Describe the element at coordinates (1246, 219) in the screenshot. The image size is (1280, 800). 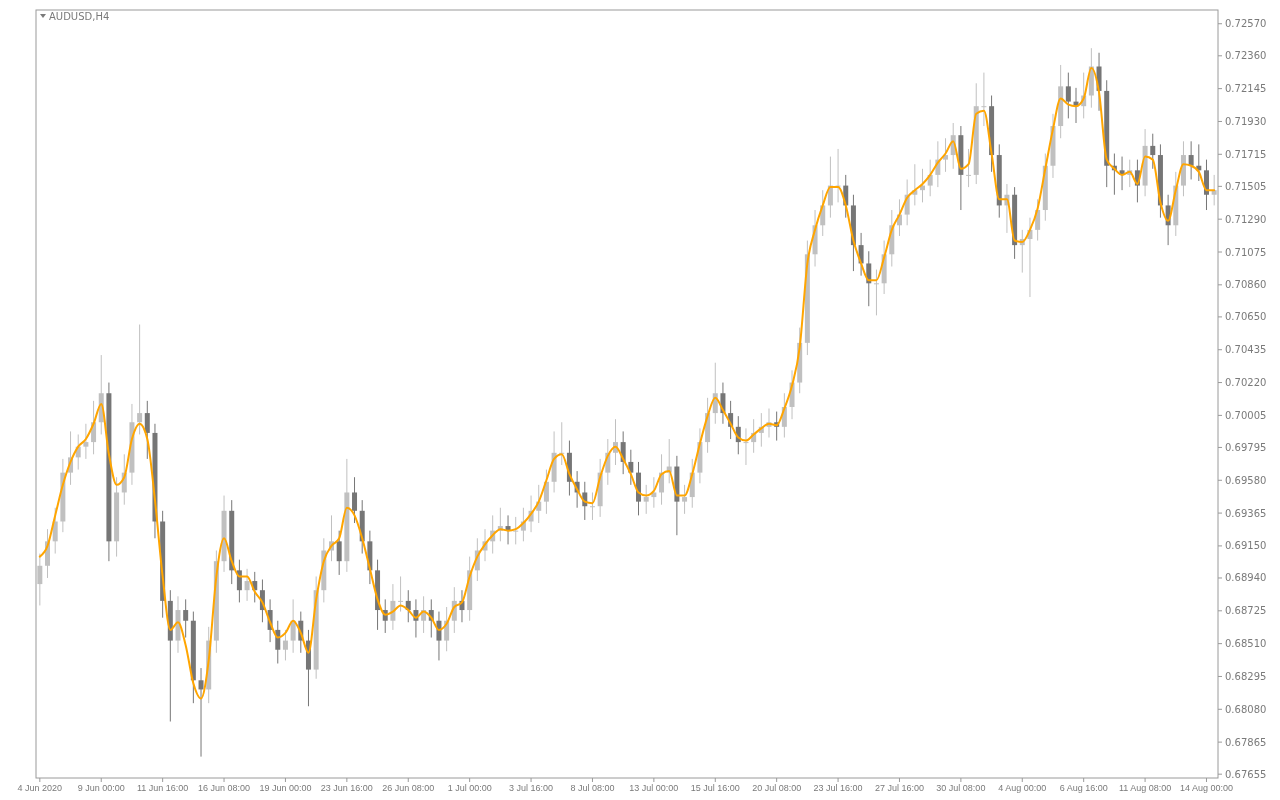
I see `y-tick-label: 0.71290` at that location.